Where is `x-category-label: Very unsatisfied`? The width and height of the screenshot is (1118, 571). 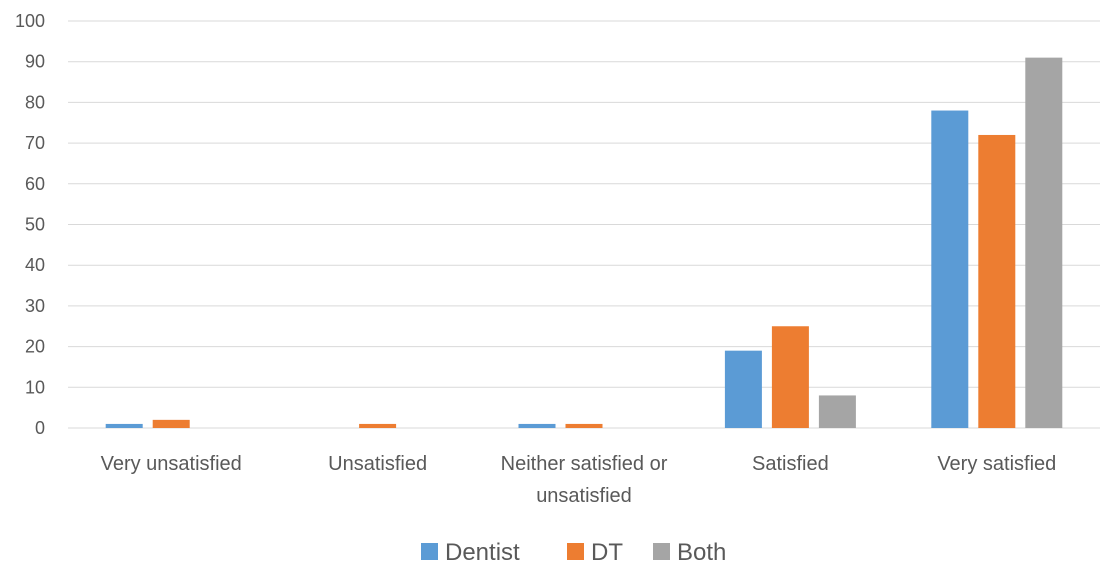
x-category-label: Very unsatisfied is located at coordinates (171, 464).